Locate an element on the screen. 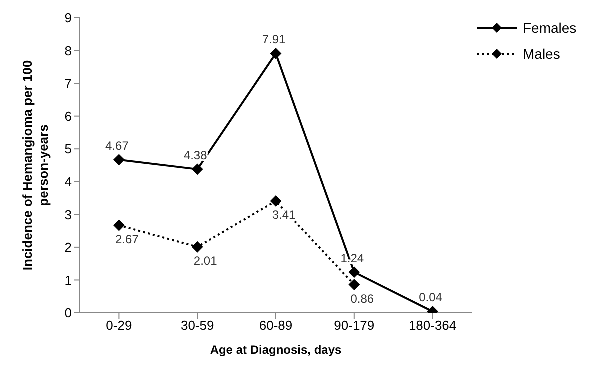 This screenshot has width=605, height=377. x-tick-label: 180-364 is located at coordinates (432, 326).